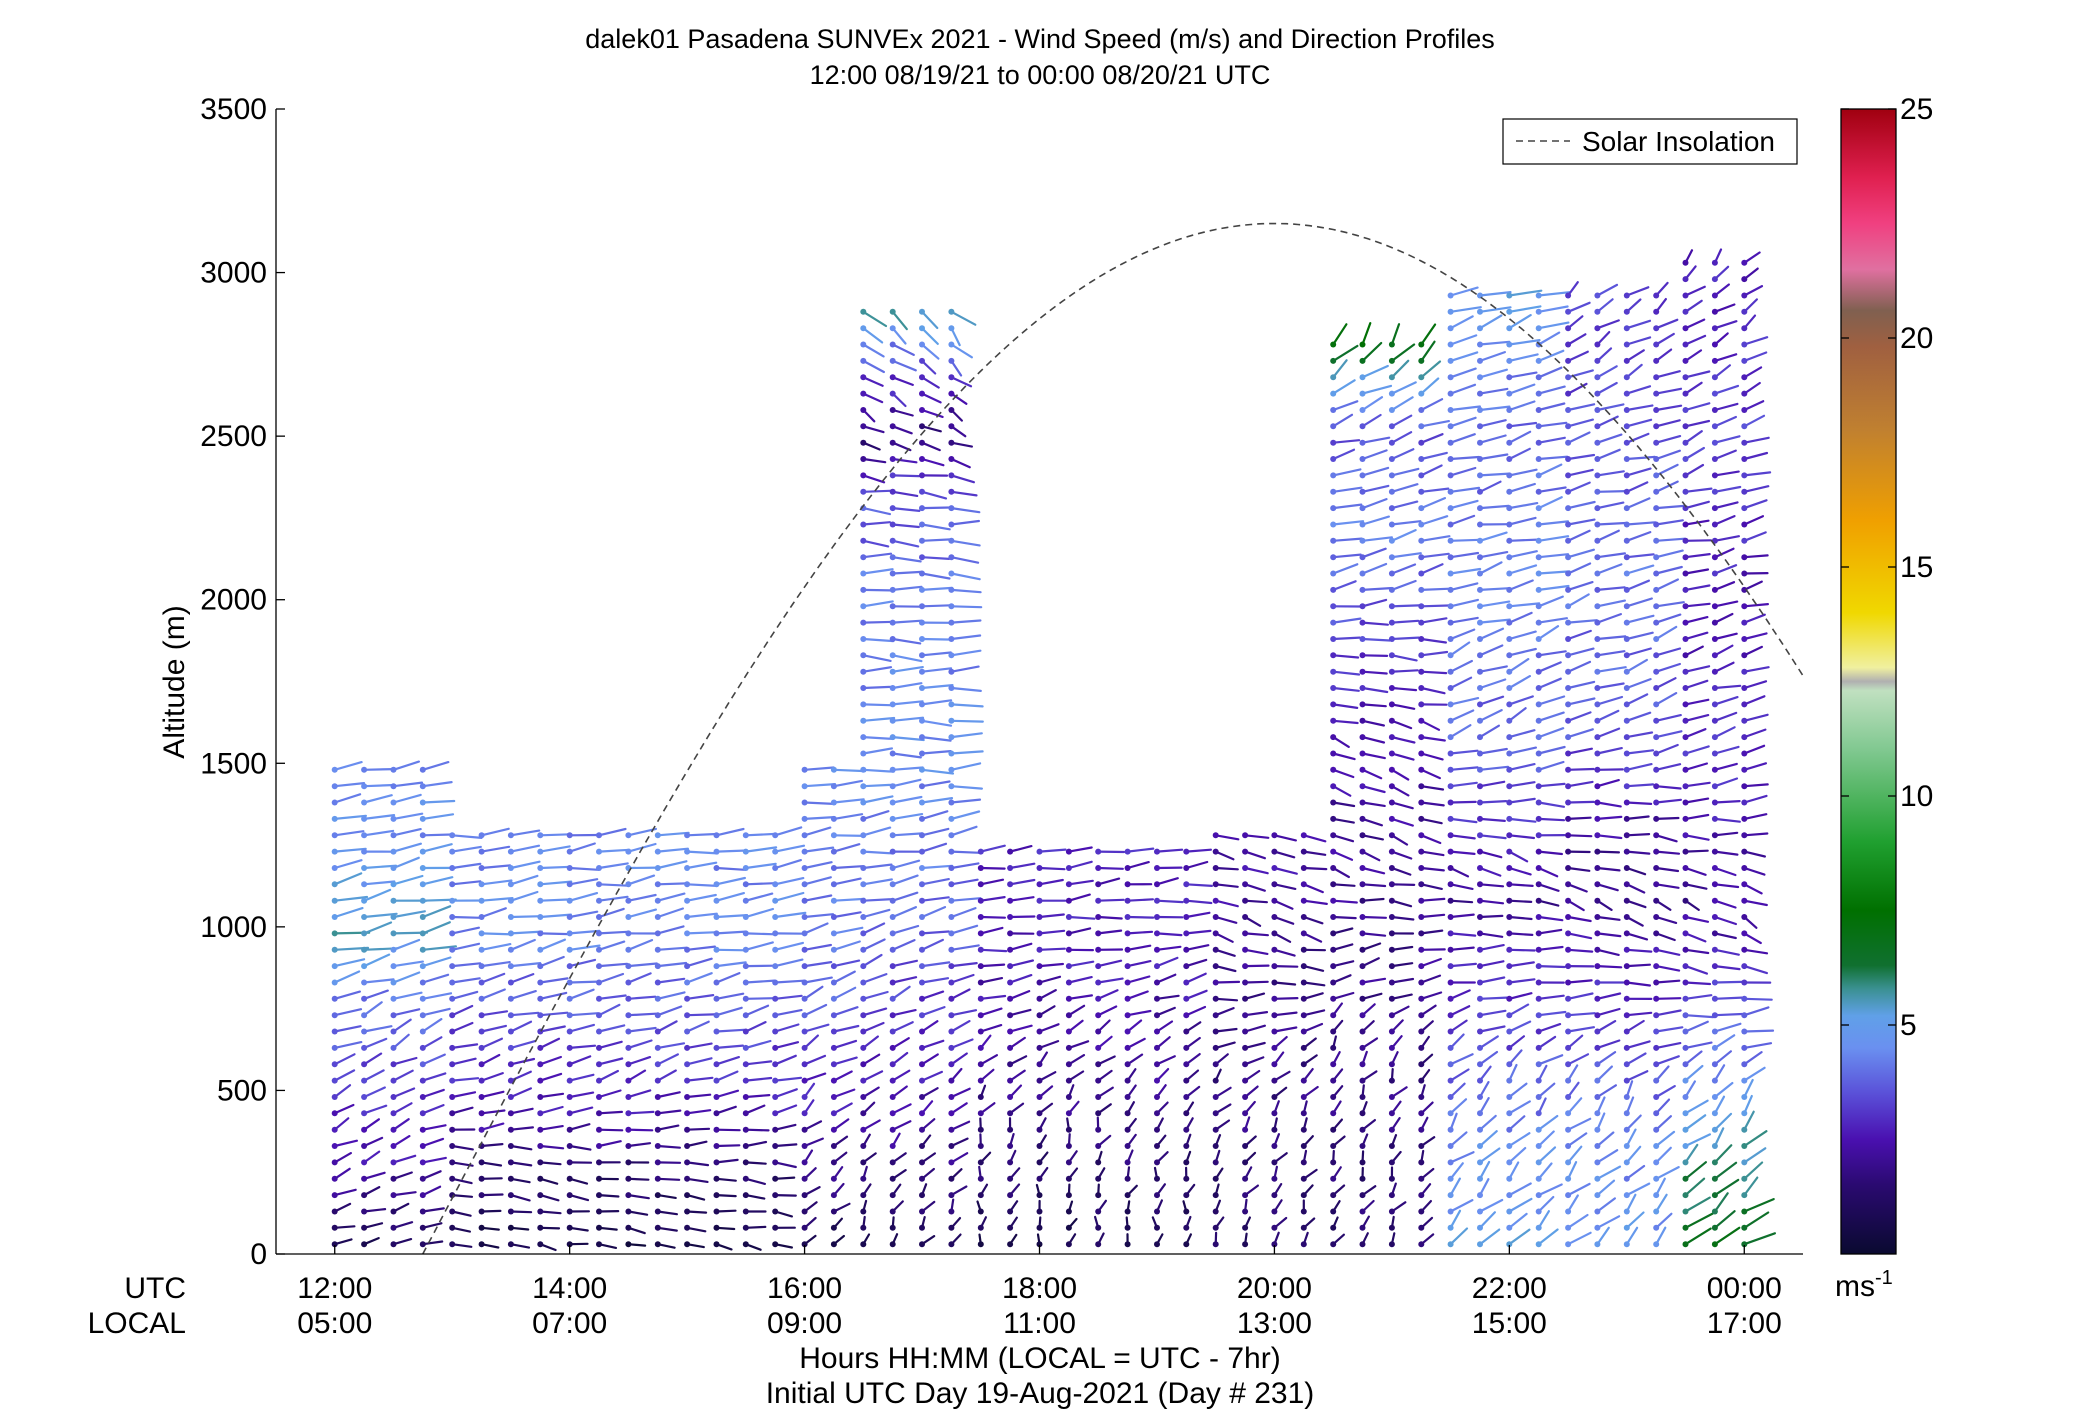 The height and width of the screenshot is (1425, 2098). What do you see at coordinates (1744, 1323) in the screenshot?
I see `x-tick-label-local: 17:00` at bounding box center [1744, 1323].